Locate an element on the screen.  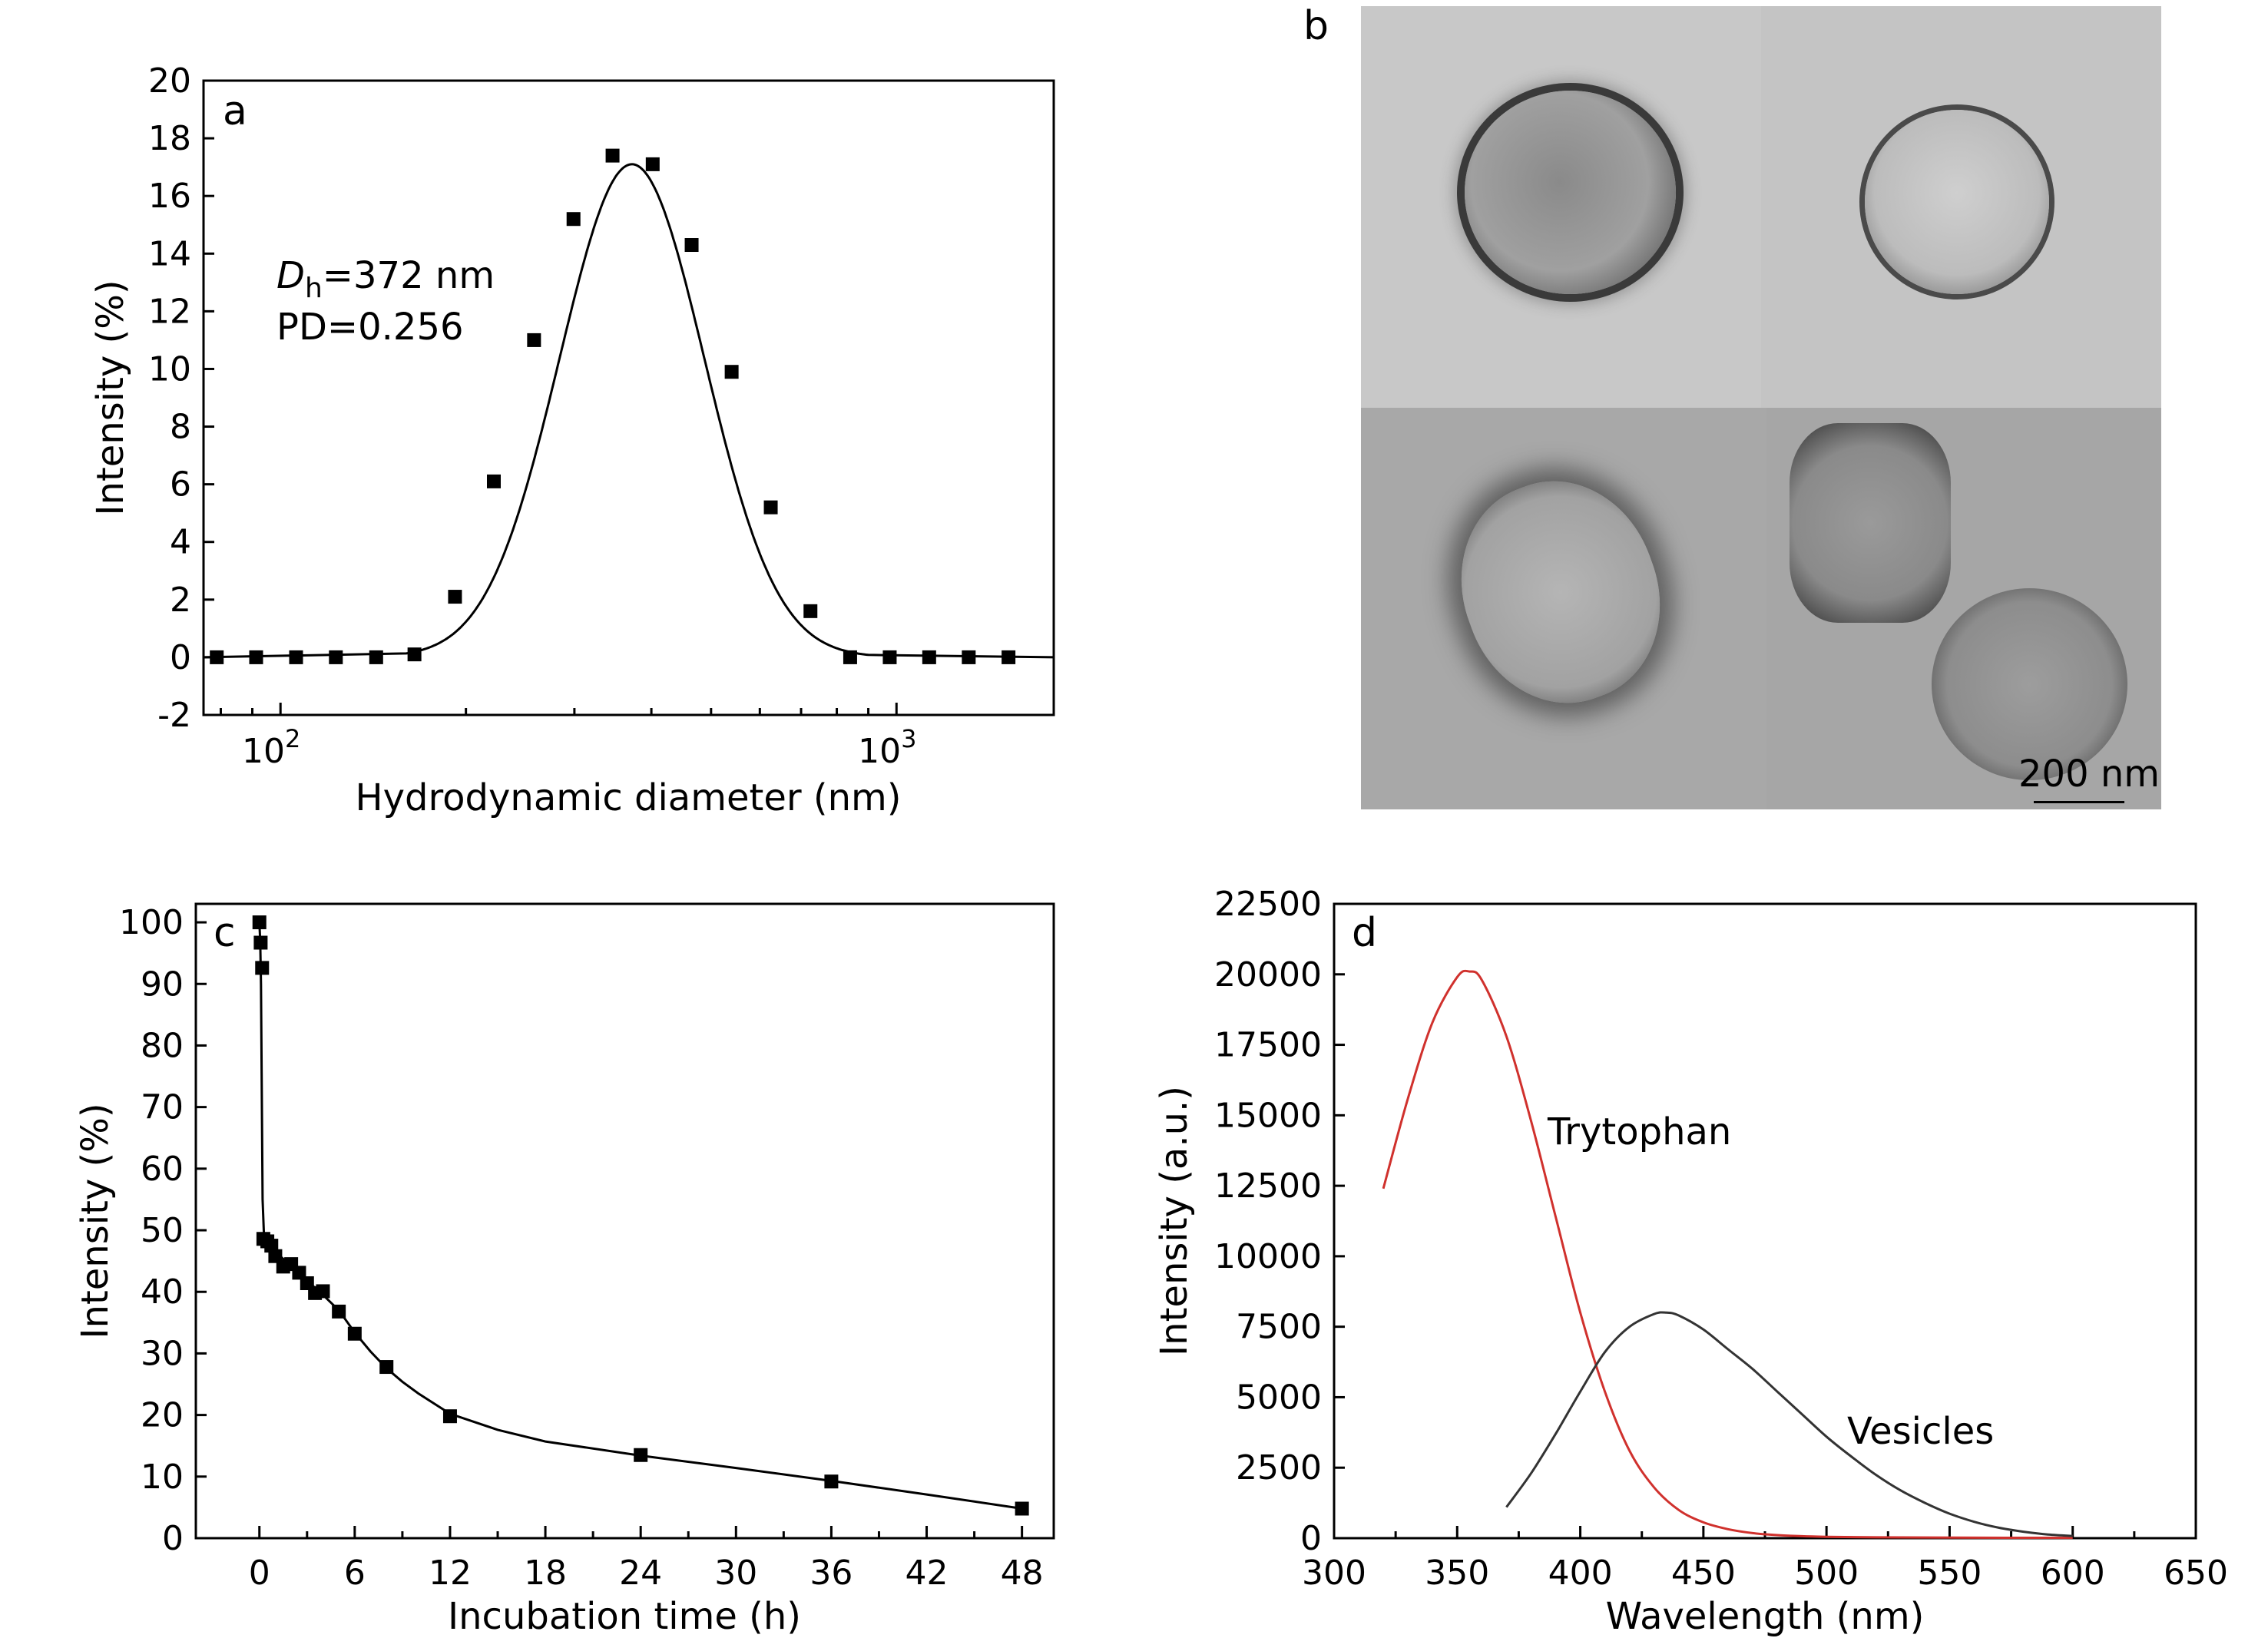
scale-bar-label: 200 nm is located at coordinates (2089, 774).